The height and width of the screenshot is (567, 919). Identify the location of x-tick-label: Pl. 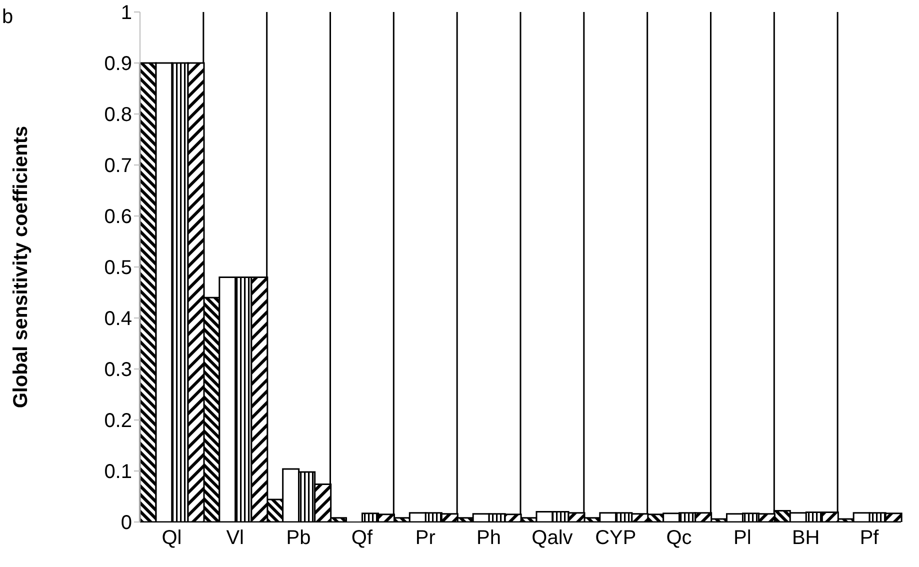
(743, 538).